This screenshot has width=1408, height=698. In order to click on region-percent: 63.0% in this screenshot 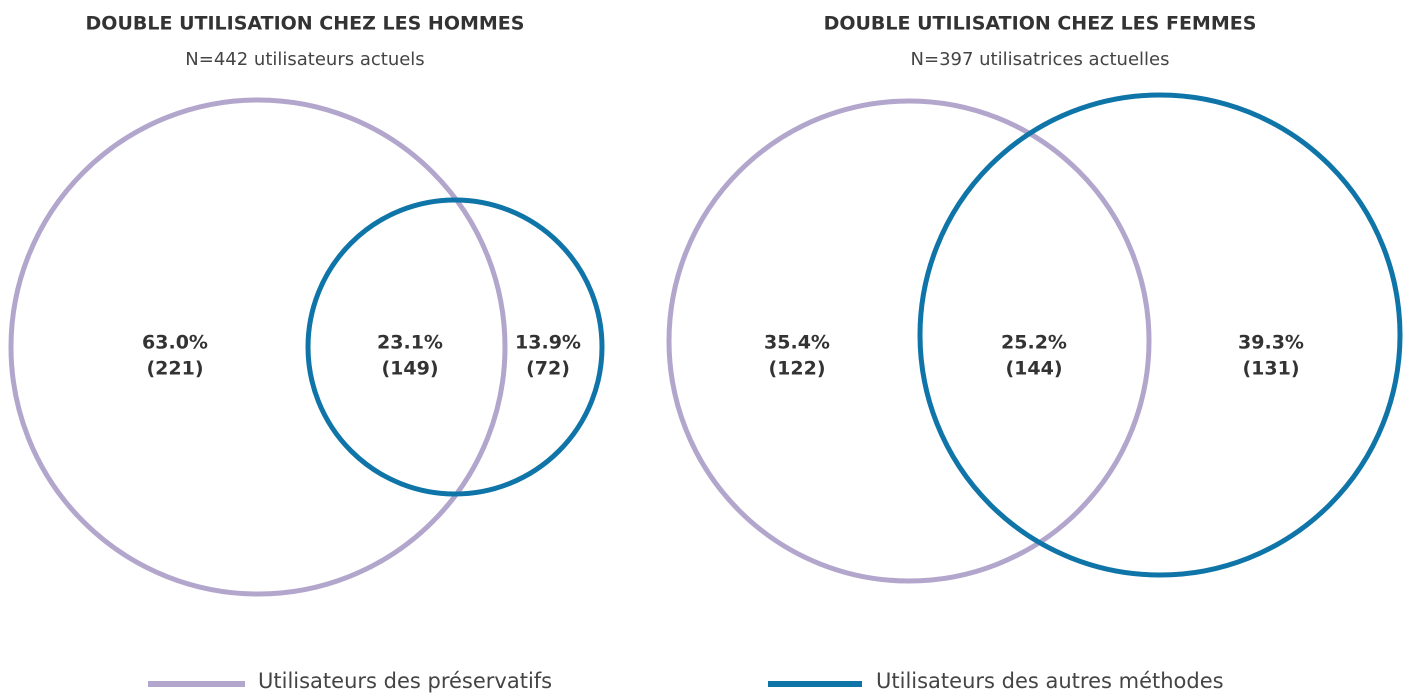, I will do `click(175, 343)`.